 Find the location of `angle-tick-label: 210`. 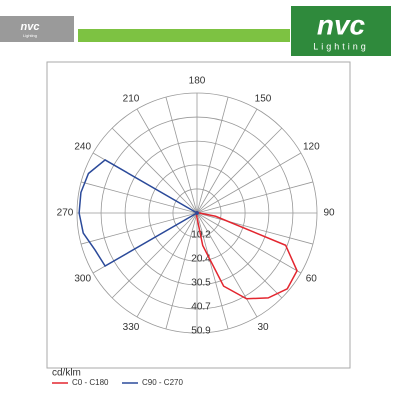

angle-tick-label: 210 is located at coordinates (131, 98).